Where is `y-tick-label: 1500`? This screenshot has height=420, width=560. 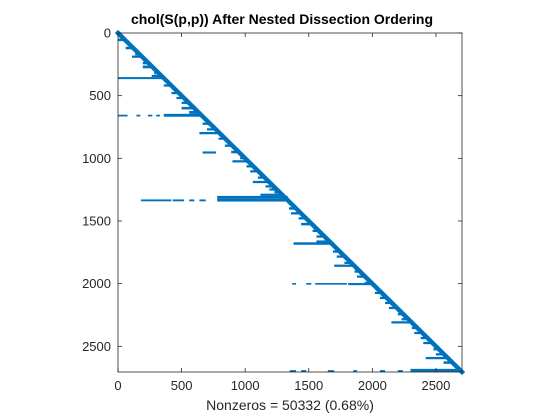 y-tick-label: 1500 is located at coordinates (96, 220).